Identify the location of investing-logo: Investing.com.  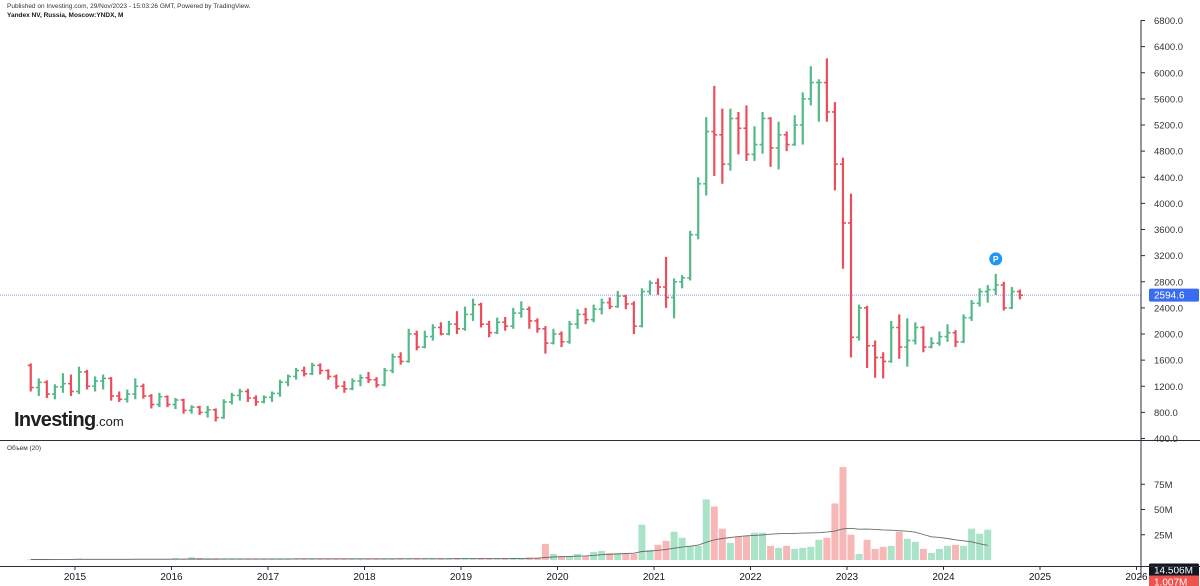
(69, 421).